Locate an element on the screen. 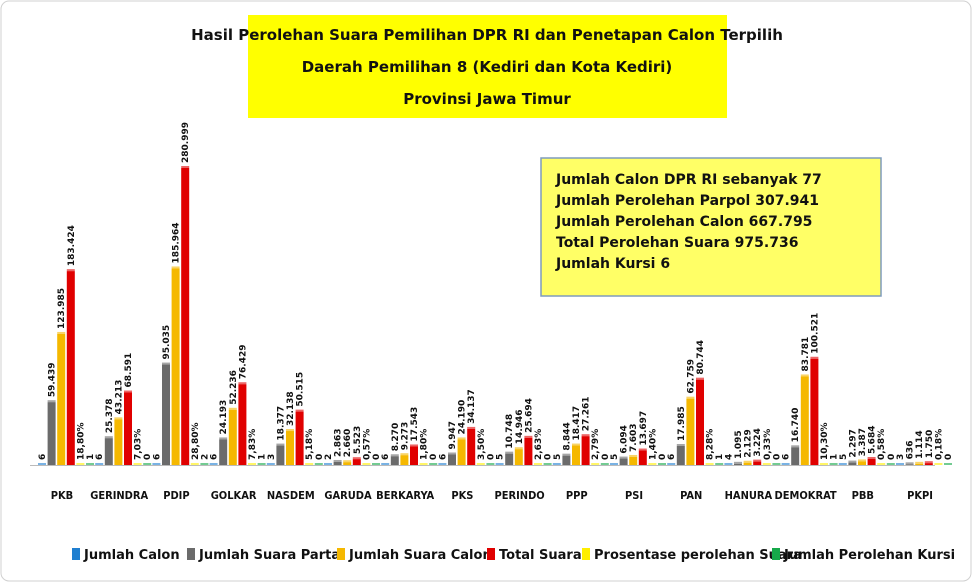 The image size is (973, 587). value-label: 280.999 is located at coordinates (186, 142).